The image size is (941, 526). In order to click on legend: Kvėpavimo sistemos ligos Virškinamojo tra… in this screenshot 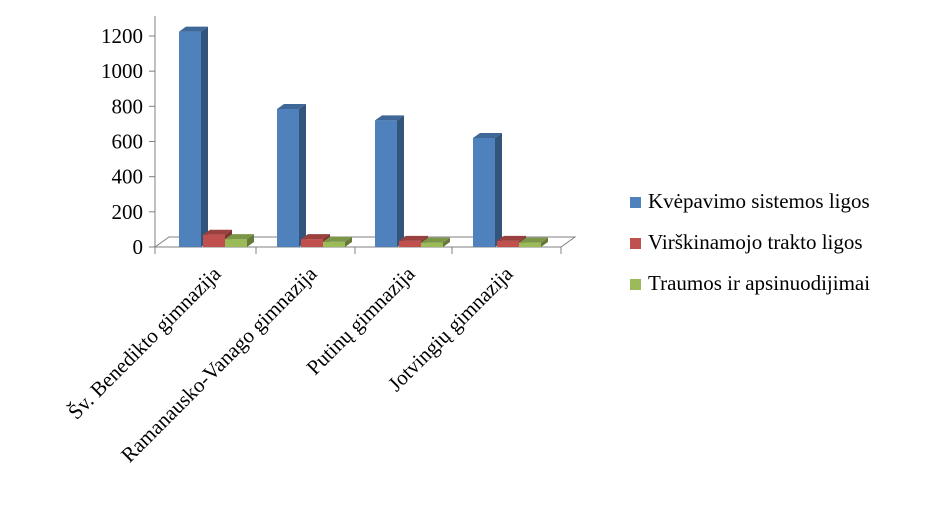, I will do `click(750, 242)`.